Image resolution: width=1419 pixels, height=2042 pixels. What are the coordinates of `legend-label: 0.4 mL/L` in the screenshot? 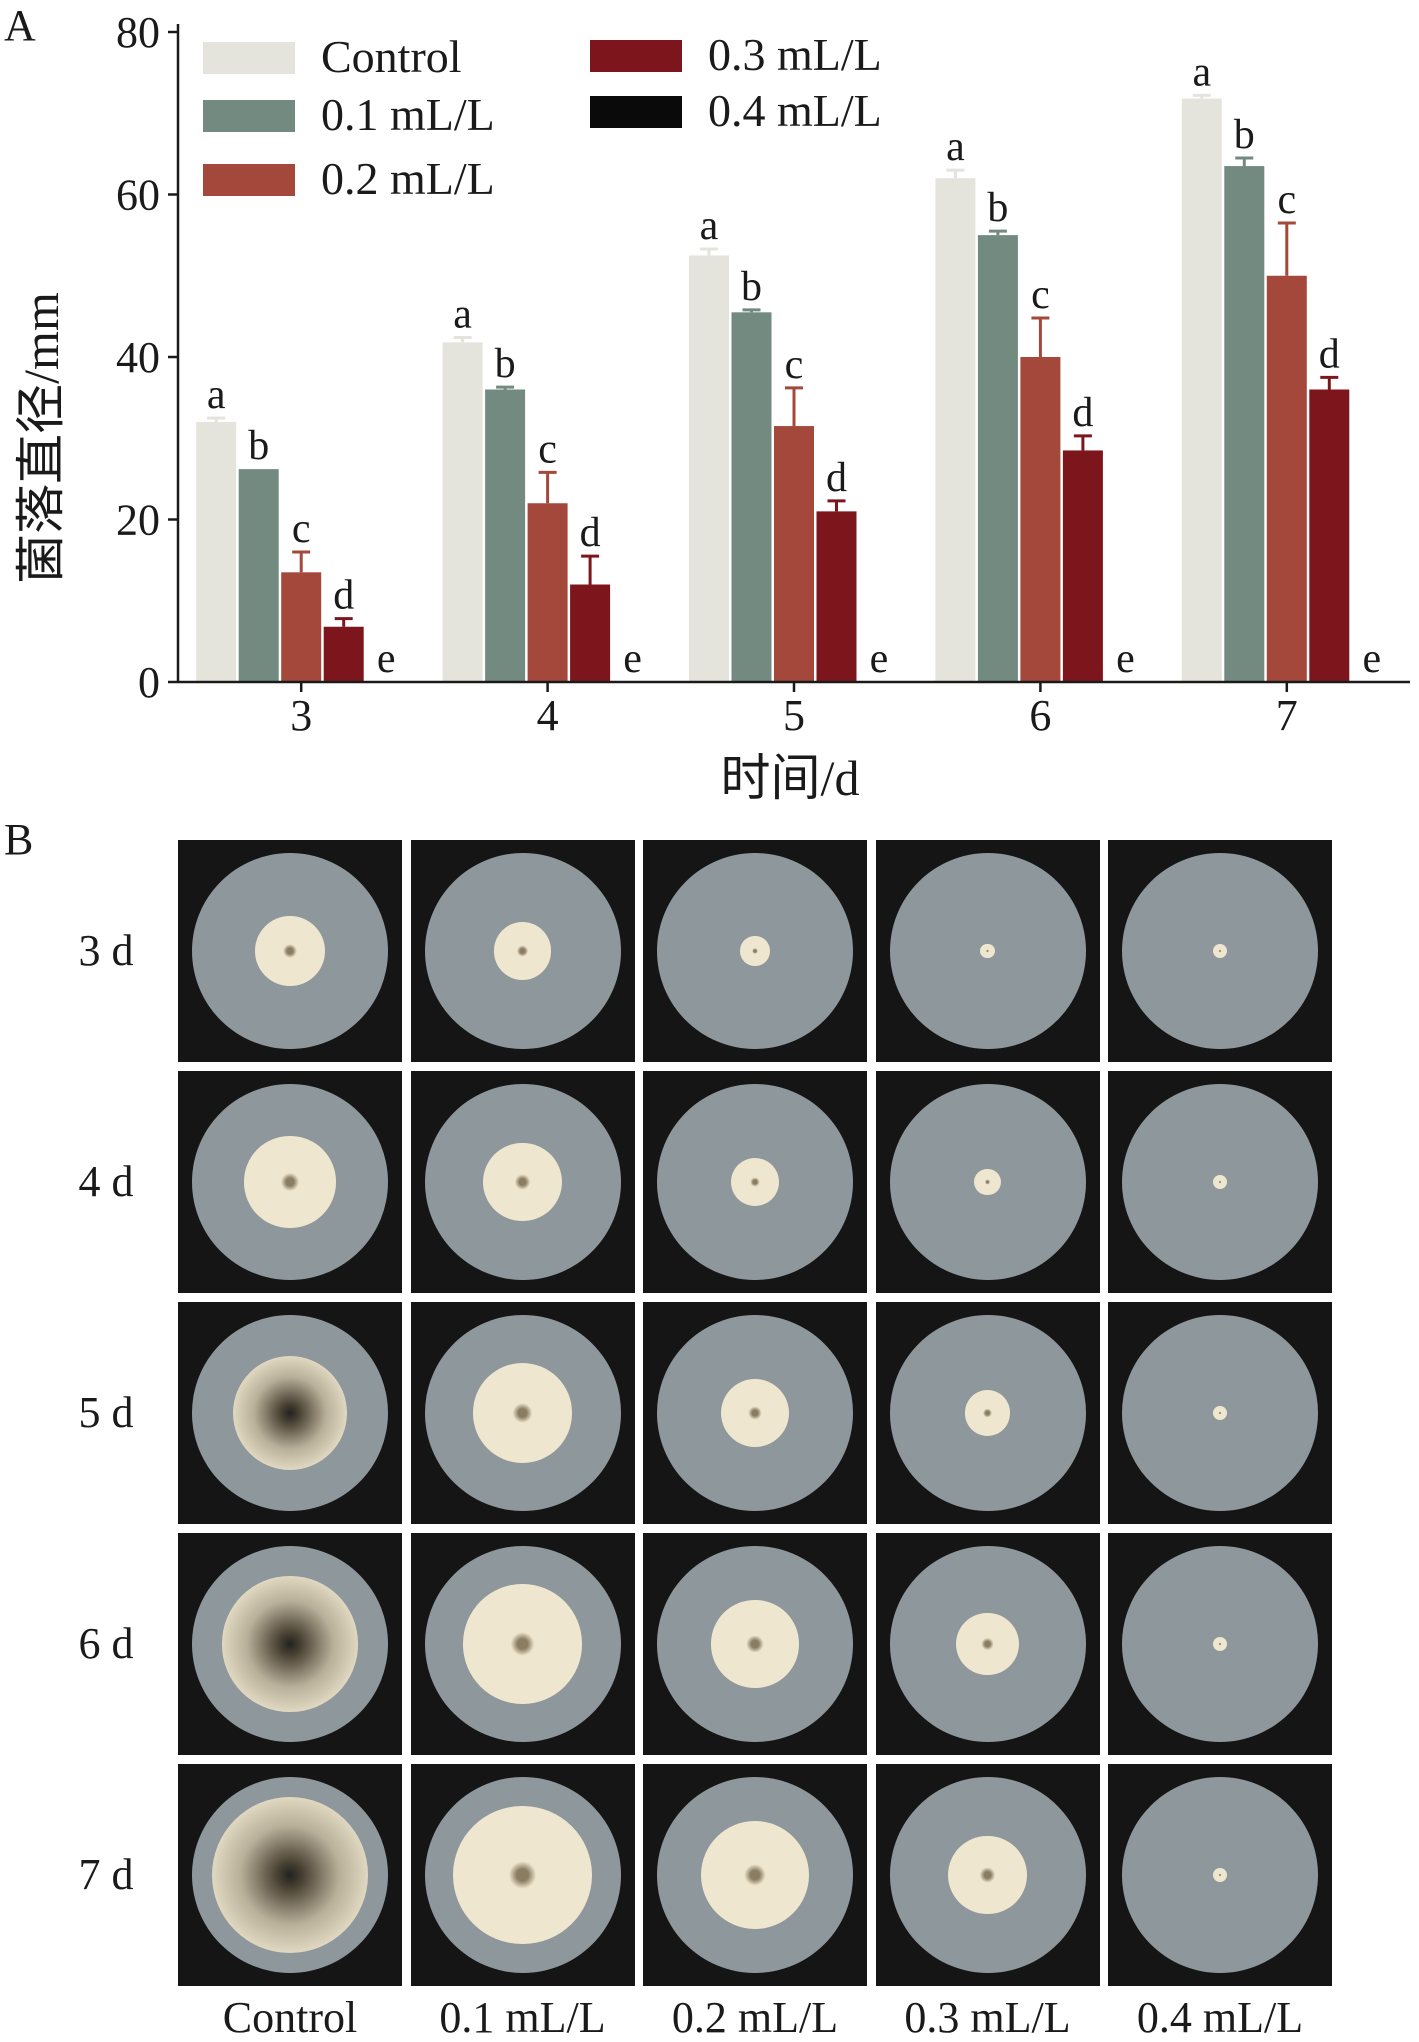 It's located at (795, 110).